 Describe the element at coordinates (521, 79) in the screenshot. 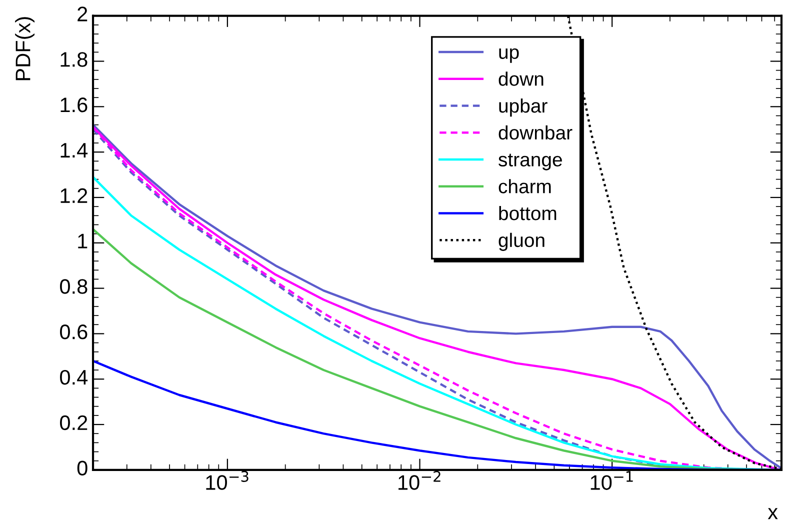

I see `legend-label: down` at that location.